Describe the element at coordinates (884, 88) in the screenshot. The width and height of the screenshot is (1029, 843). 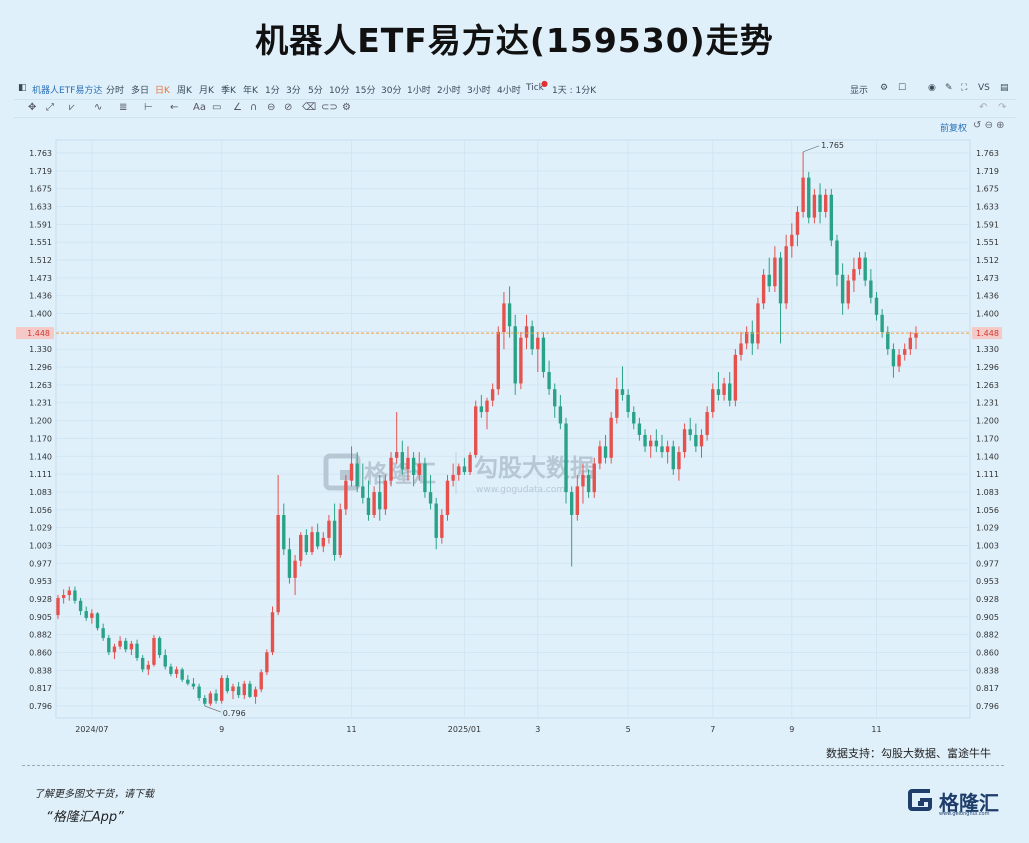
I see `settings-icon: ⚙` at that location.